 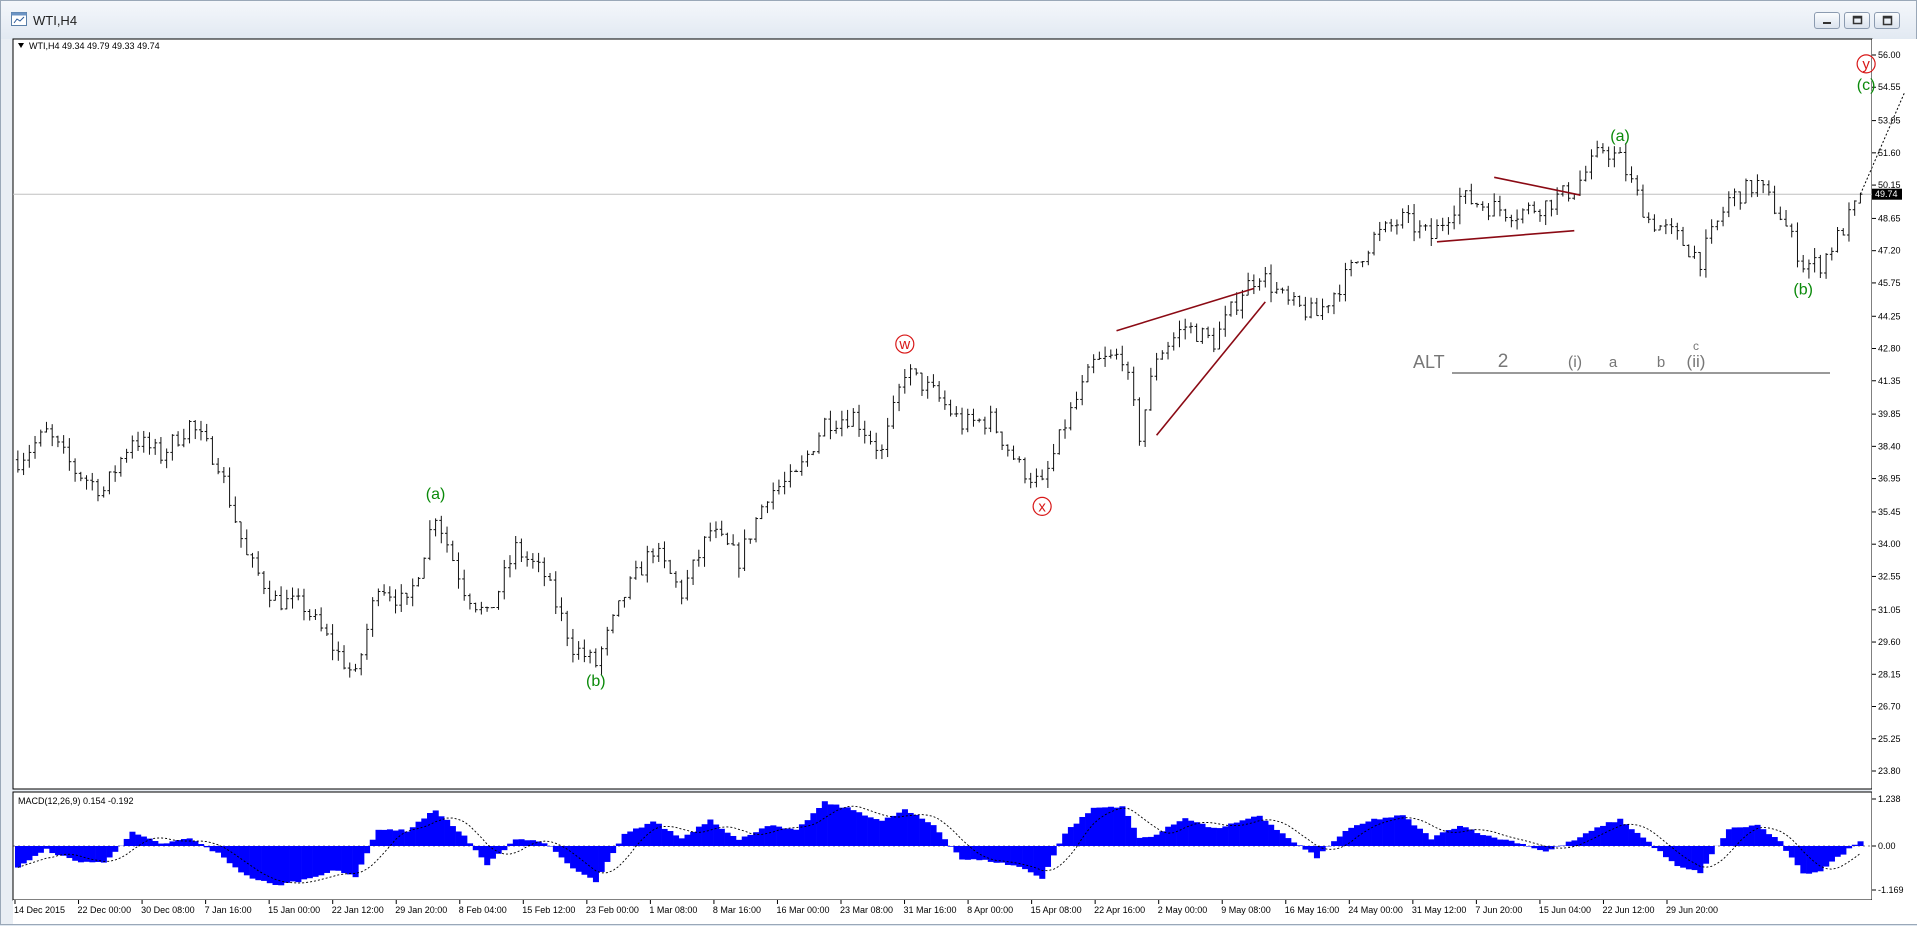 I want to click on macd-y-tick-label: -1.169, so click(x=1891, y=890).